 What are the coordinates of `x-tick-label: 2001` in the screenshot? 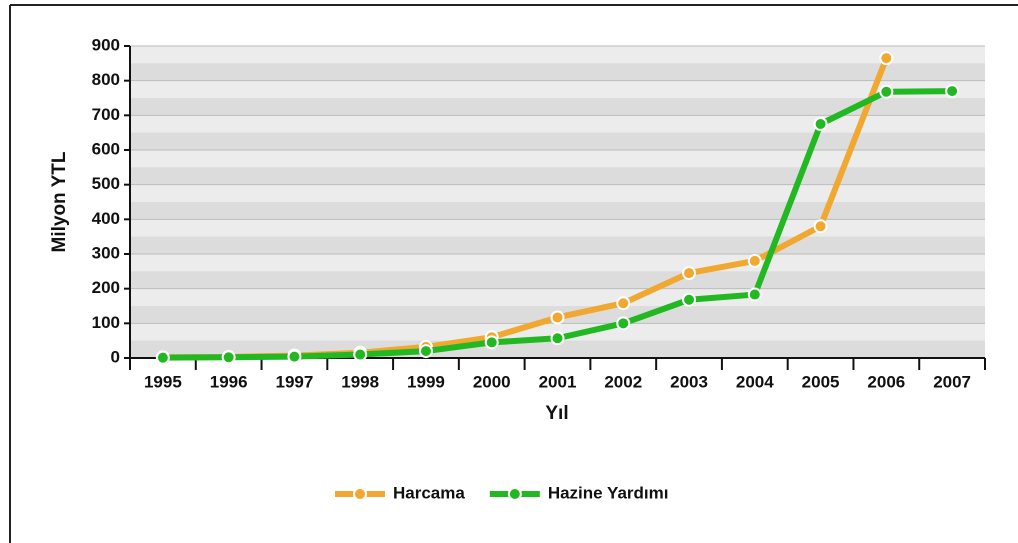 It's located at (558, 381).